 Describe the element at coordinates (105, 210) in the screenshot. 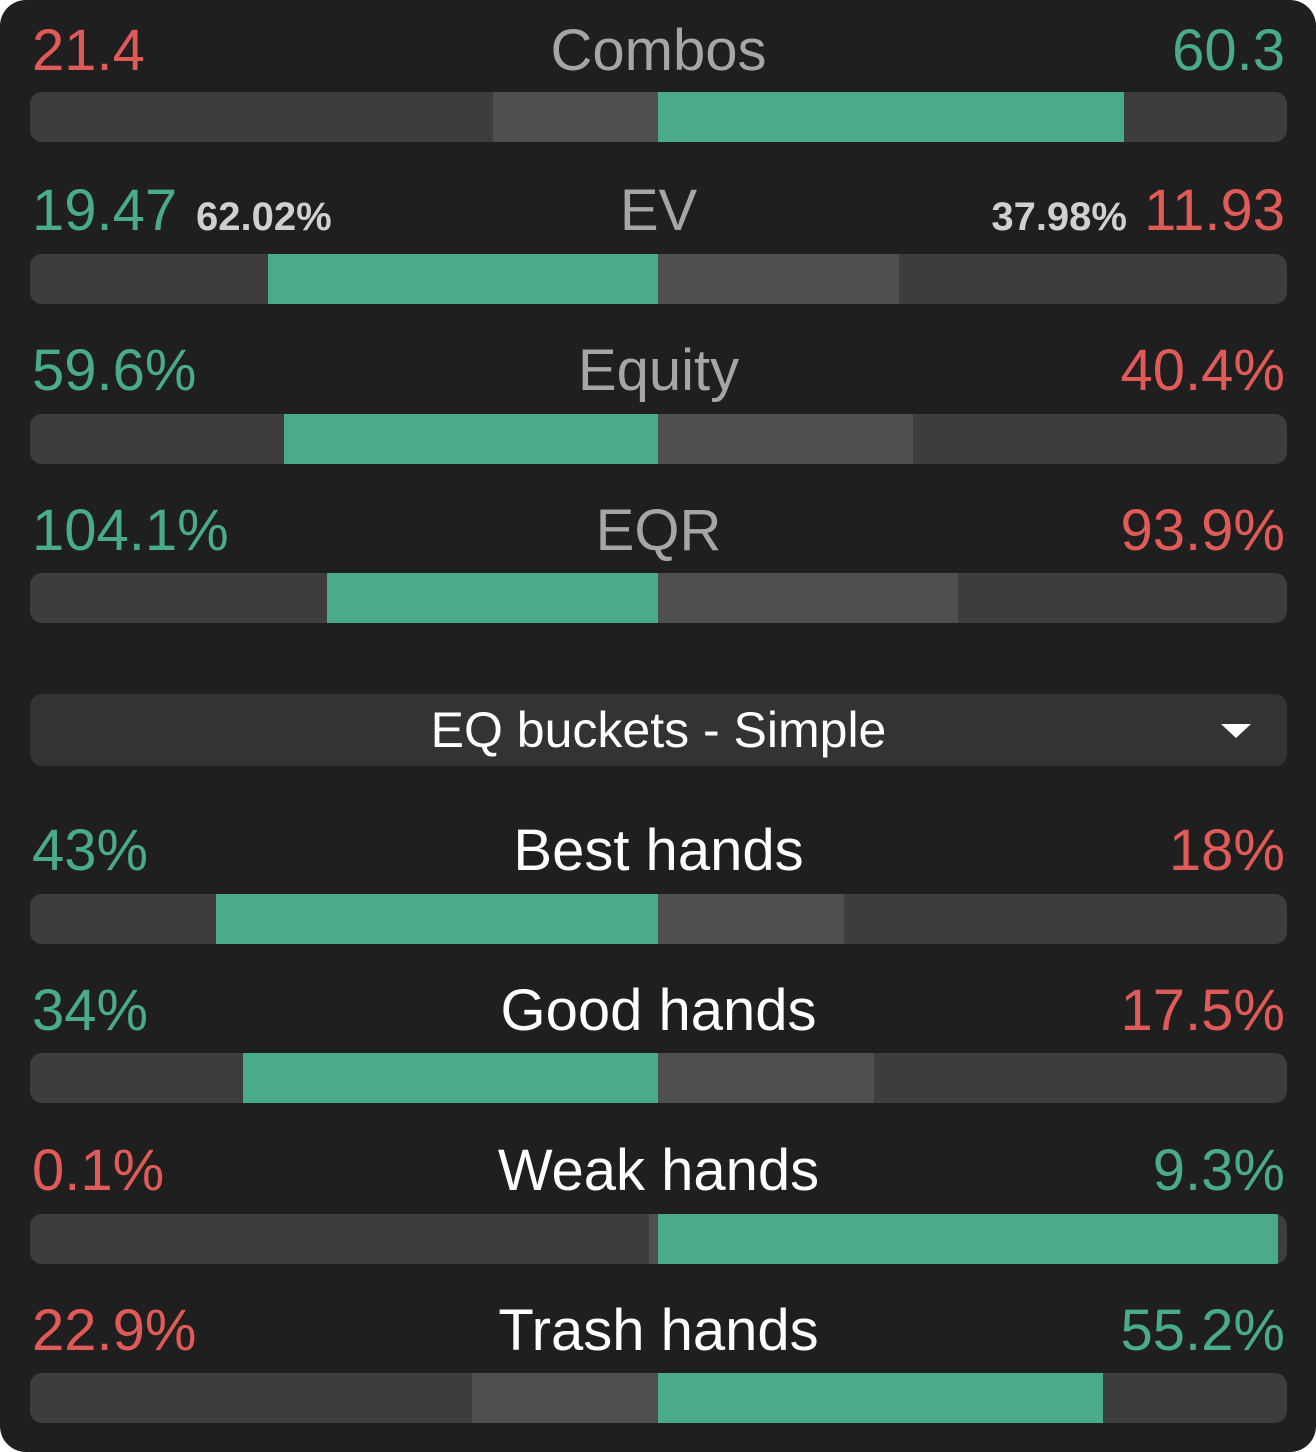

I see `ev-left-value: 19.47` at that location.